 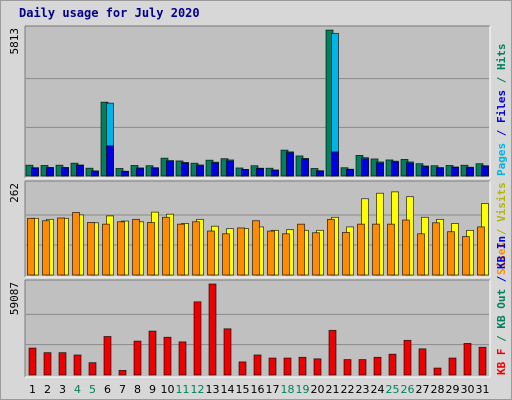 I want to click on x-tick-label: 10, so click(x=168, y=389).